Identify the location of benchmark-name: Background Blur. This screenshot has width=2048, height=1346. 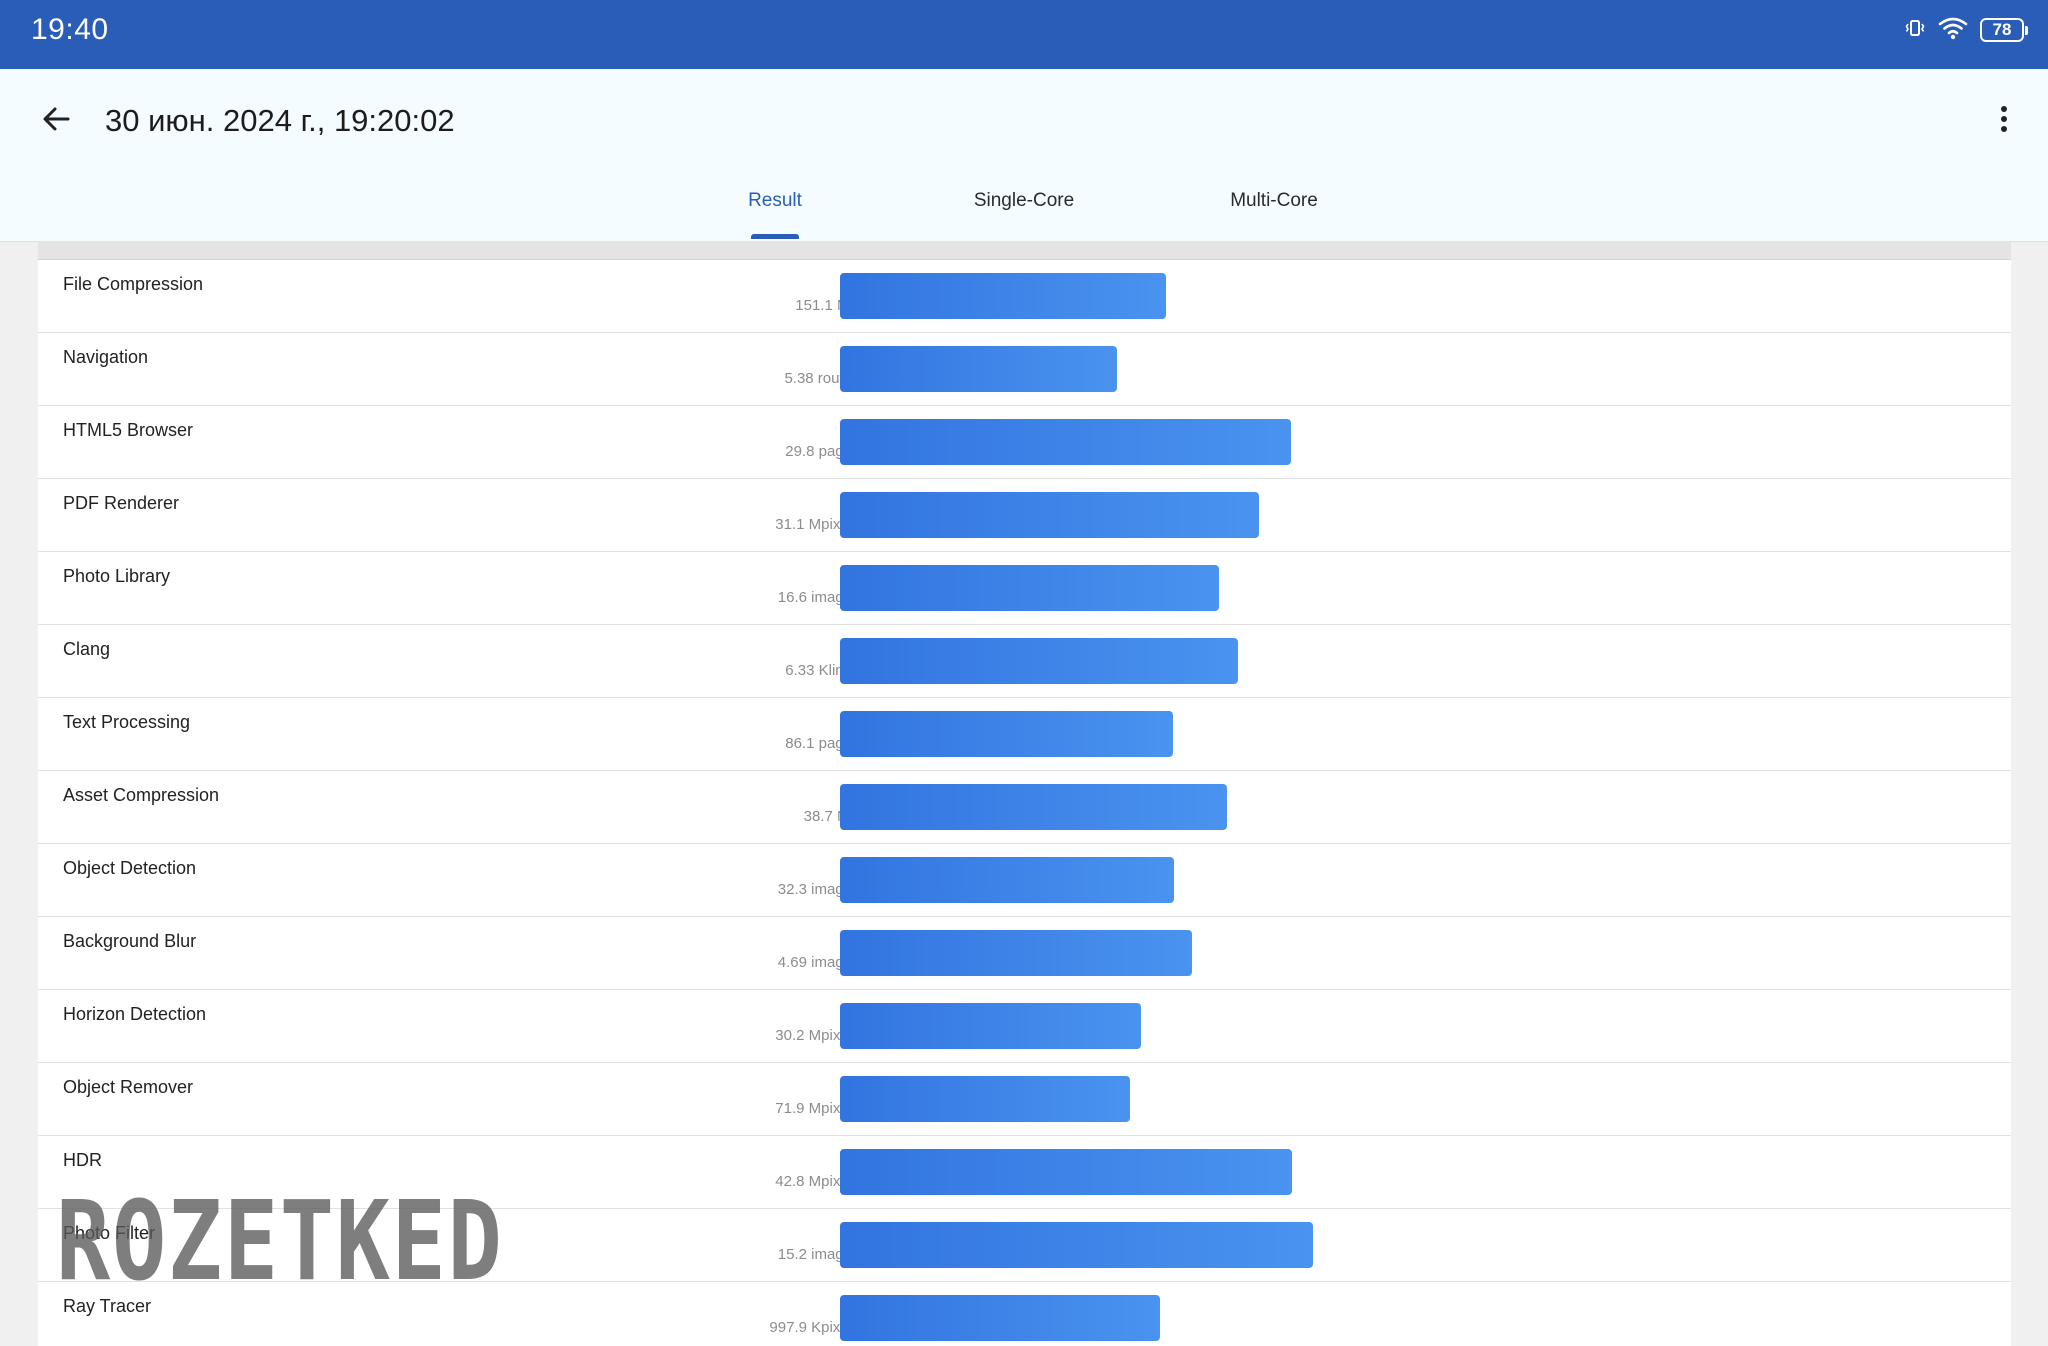
(130, 941).